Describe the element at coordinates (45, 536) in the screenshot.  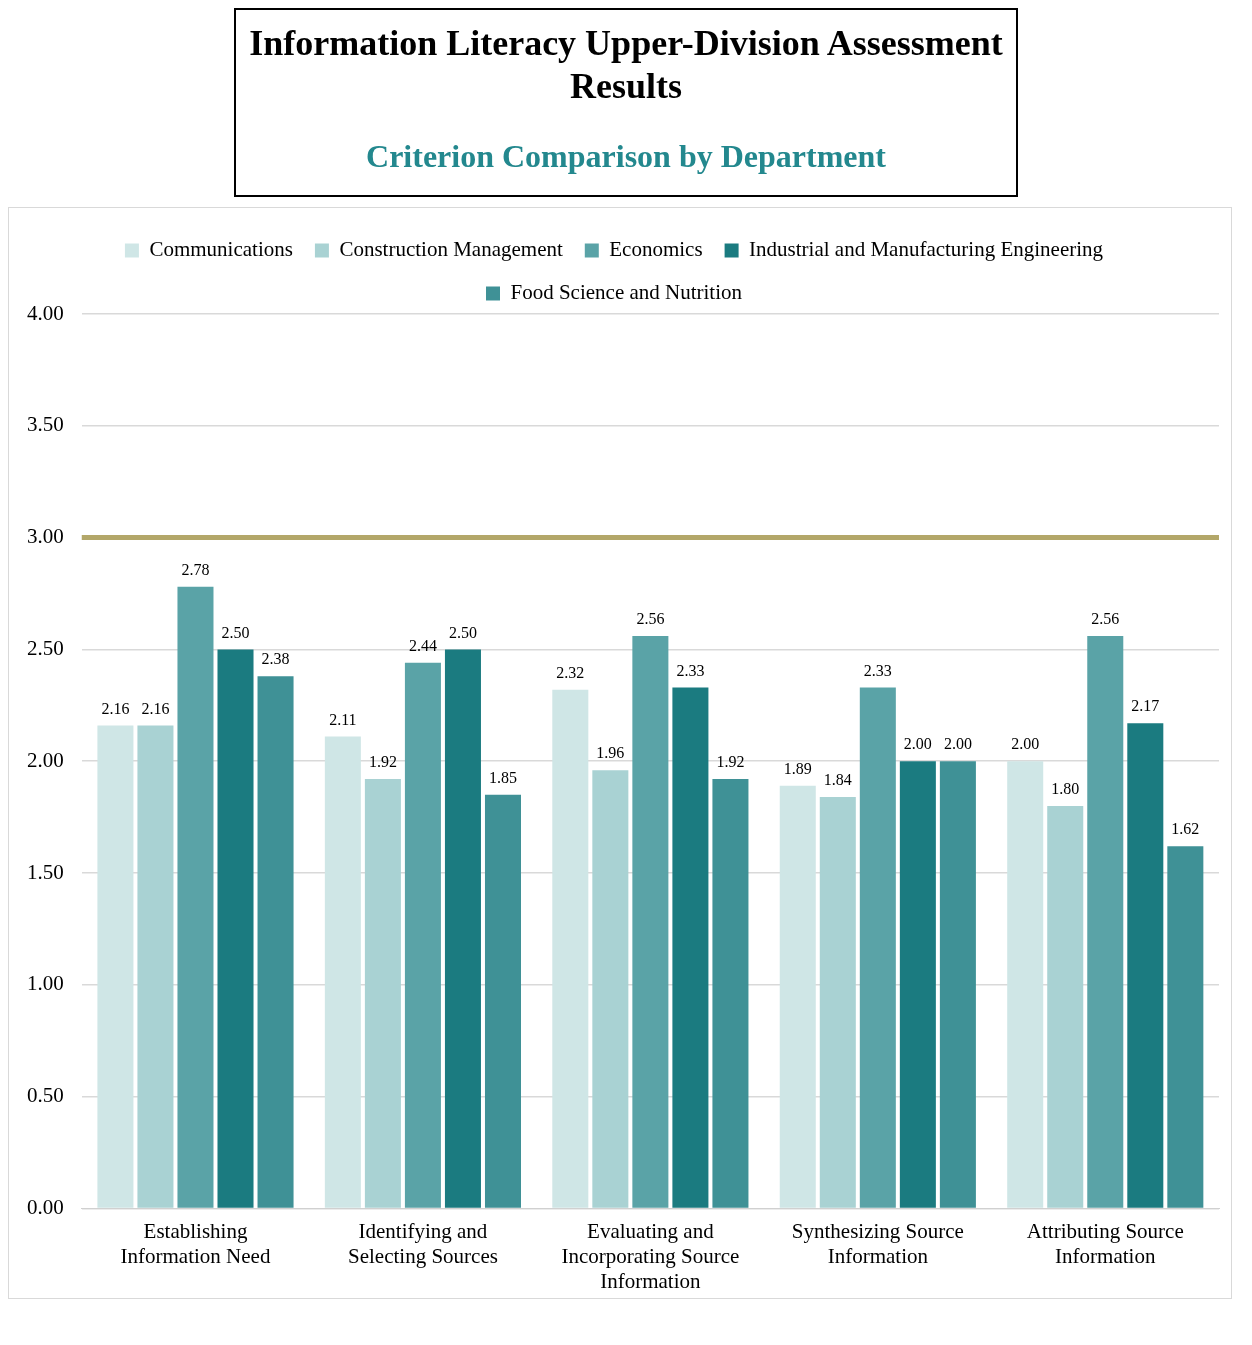
I see `y-tick-label: 3.00` at that location.